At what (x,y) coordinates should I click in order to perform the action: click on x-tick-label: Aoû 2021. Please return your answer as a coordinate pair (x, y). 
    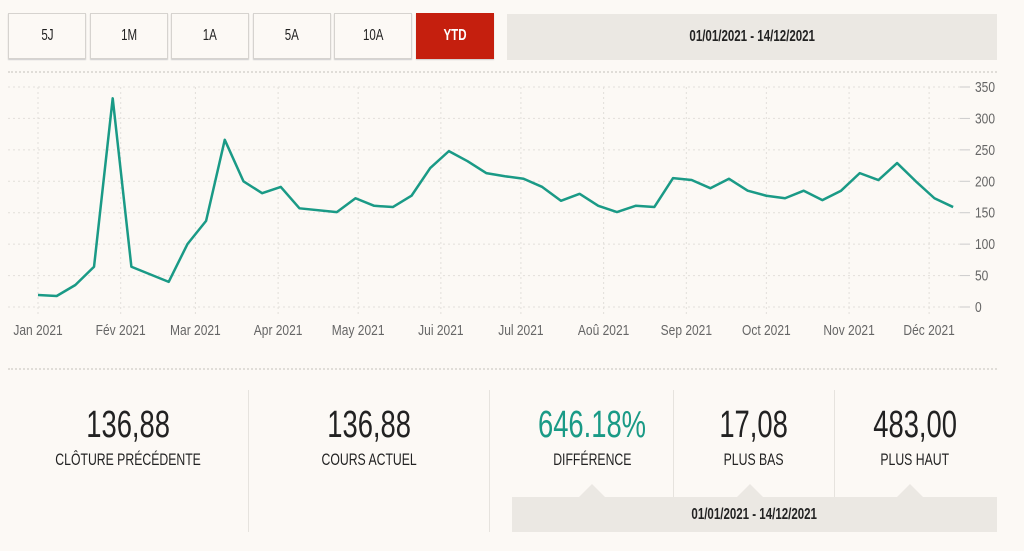
    Looking at the image, I should click on (603, 330).